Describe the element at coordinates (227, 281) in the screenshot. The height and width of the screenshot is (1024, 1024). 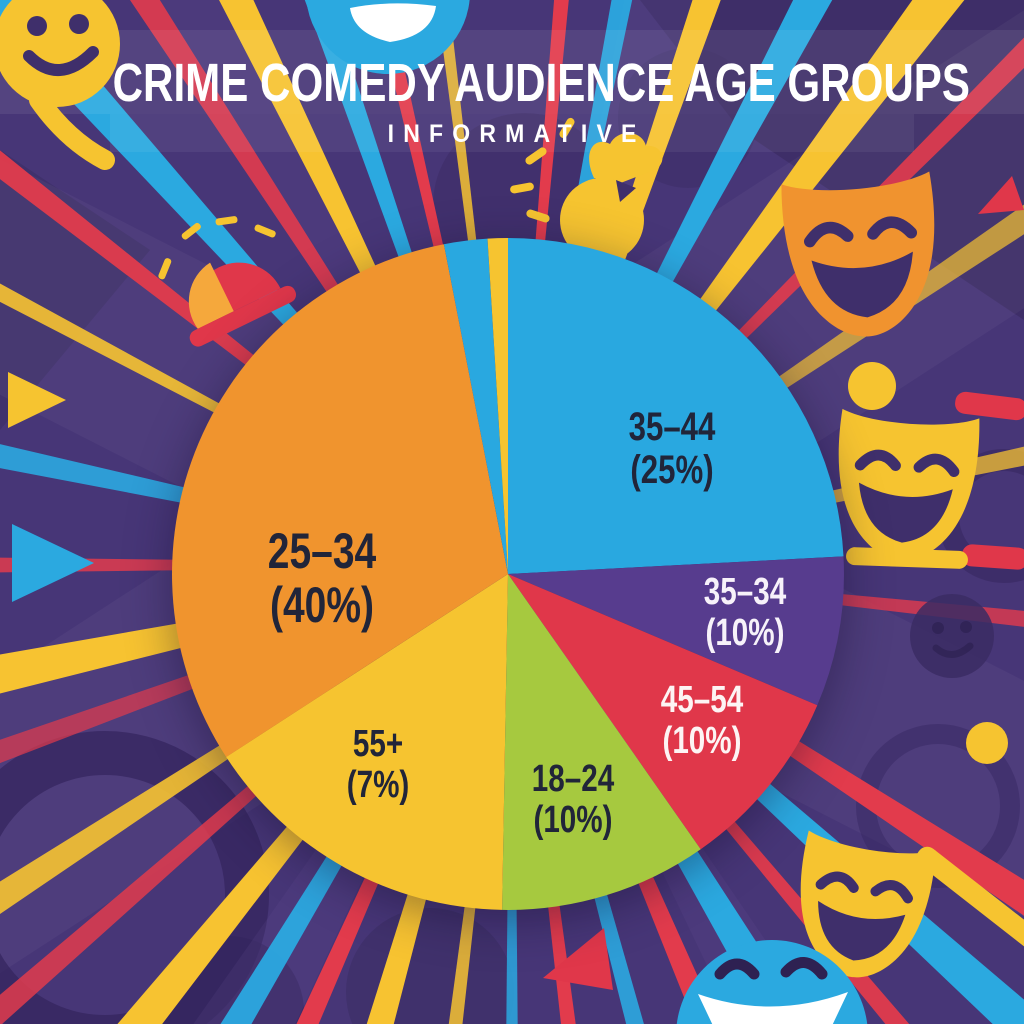
I see `police-siren-icon` at that location.